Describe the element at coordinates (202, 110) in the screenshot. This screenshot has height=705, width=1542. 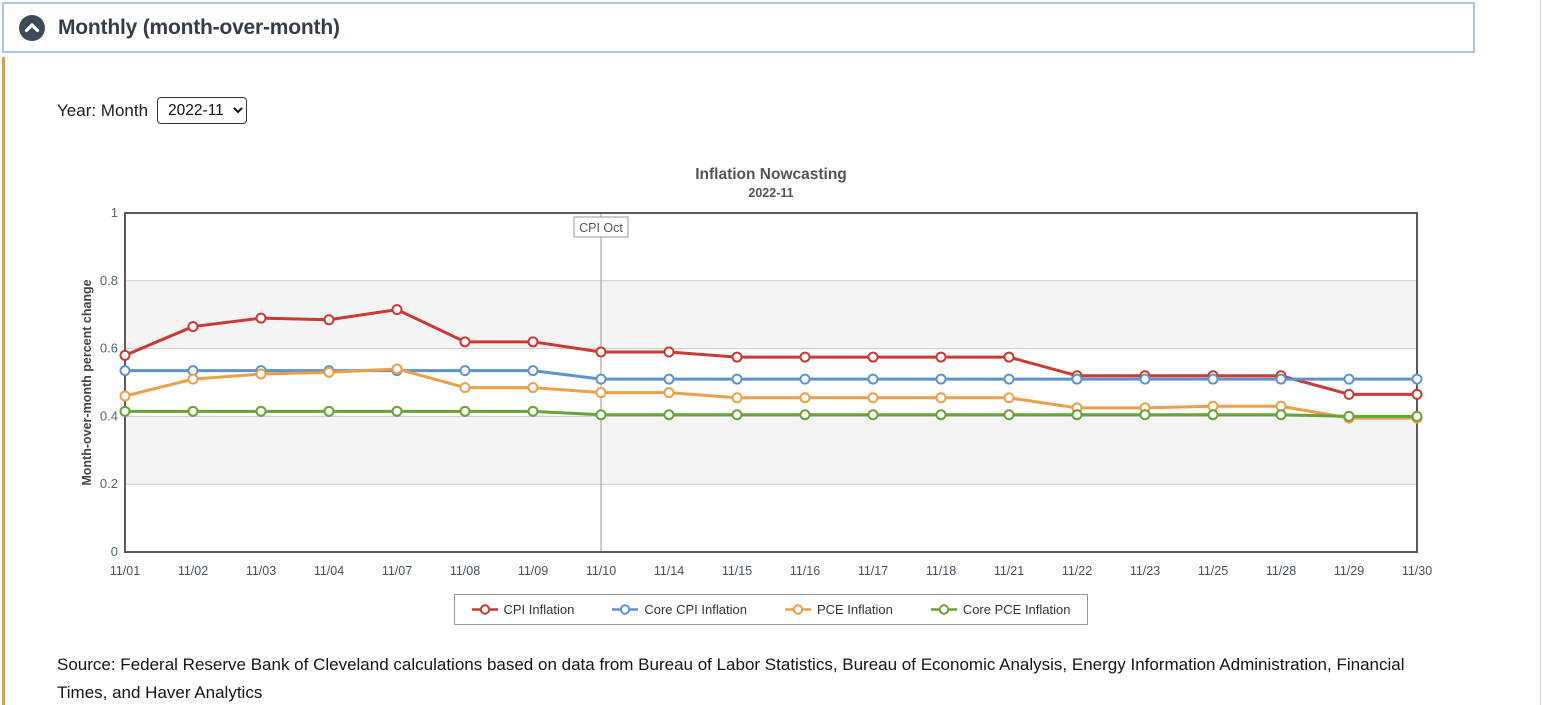
I see `year-month-select: 2022-11` at that location.